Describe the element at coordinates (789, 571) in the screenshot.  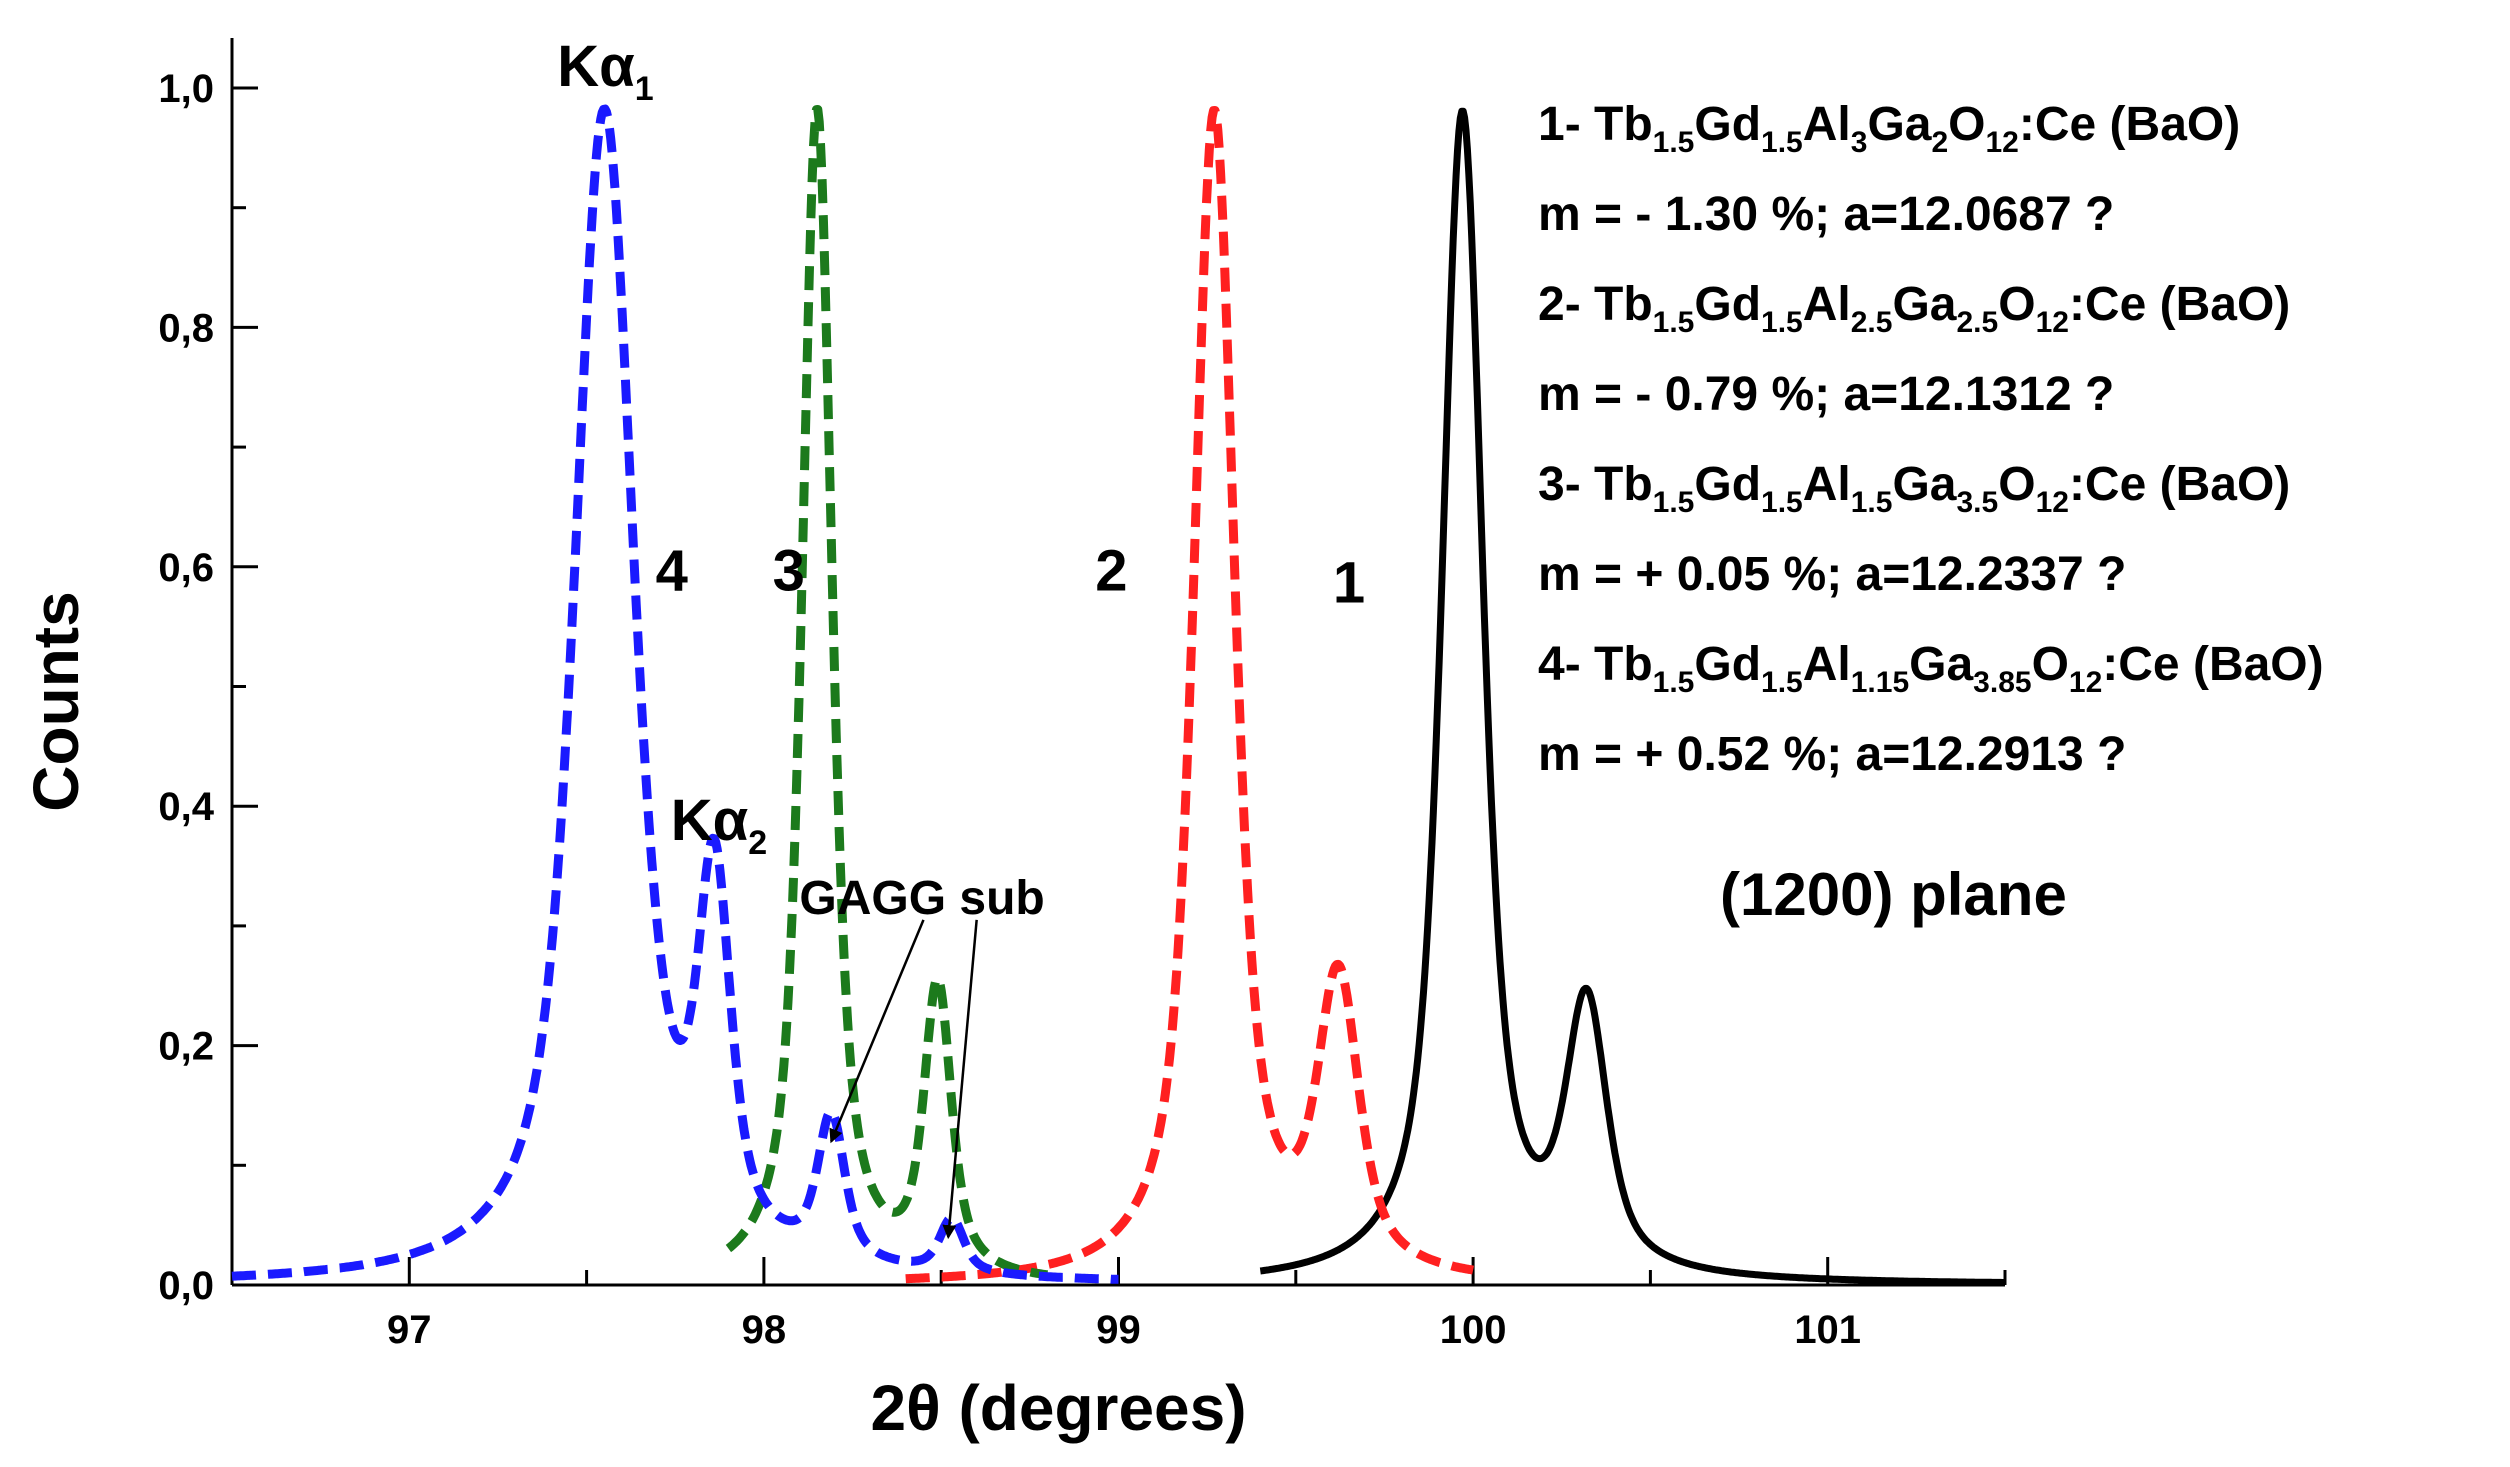
I see `curve-label-3: 3` at that location.